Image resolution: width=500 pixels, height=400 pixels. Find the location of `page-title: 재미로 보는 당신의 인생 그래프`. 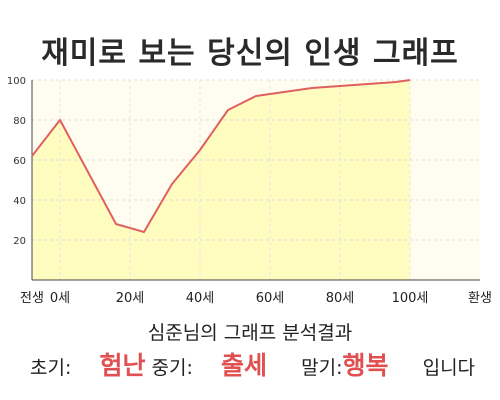

page-title: 재미로 보는 당신의 인생 그래프 is located at coordinates (250, 53).